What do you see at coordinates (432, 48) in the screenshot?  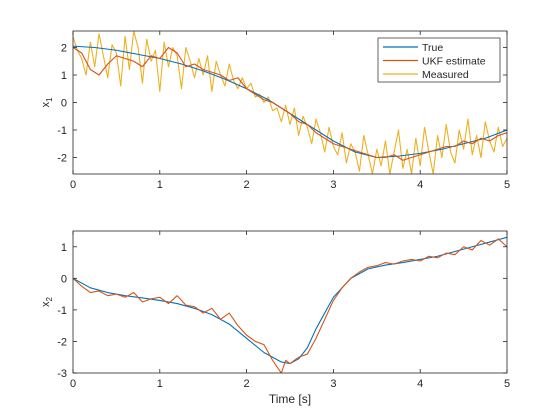 I see `legend-label-true: True` at bounding box center [432, 48].